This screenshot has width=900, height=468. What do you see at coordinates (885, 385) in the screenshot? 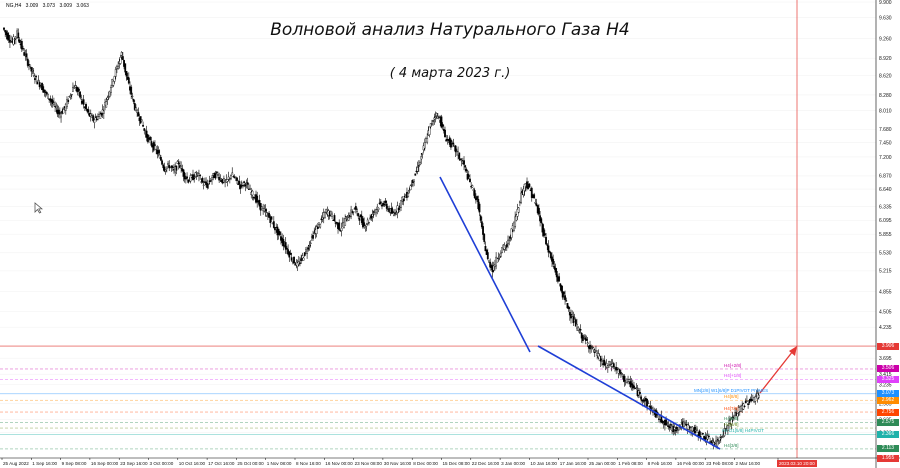
I see `price-tick-label: 3.235` at bounding box center [885, 385].